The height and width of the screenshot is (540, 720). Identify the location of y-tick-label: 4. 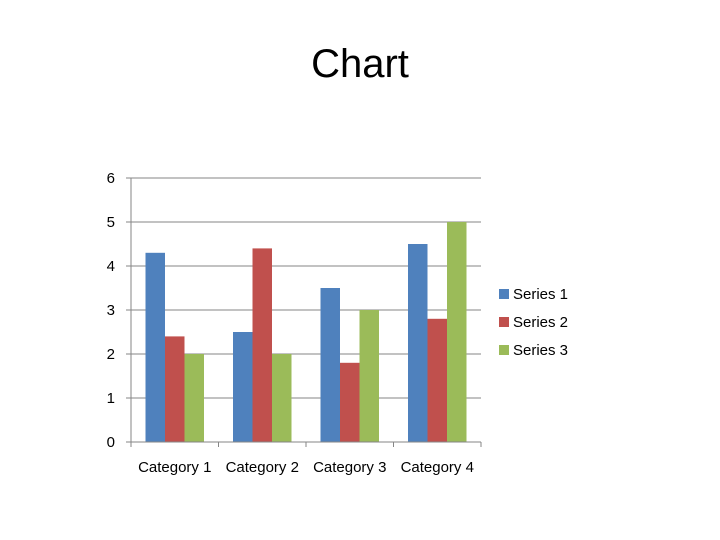
(111, 266).